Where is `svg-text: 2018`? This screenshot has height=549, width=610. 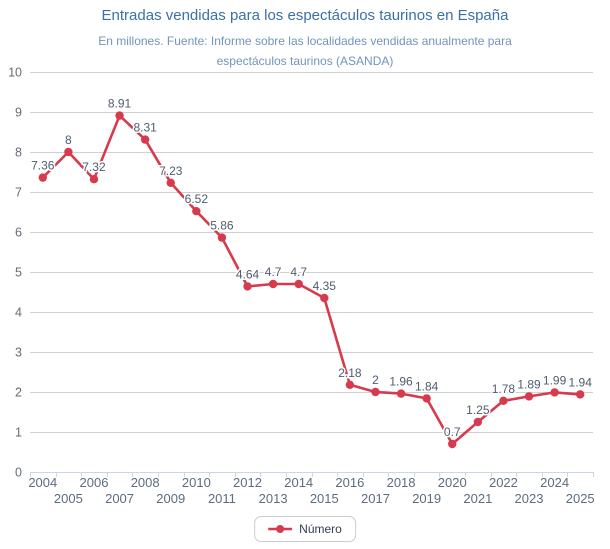
svg-text: 2018 is located at coordinates (401, 482).